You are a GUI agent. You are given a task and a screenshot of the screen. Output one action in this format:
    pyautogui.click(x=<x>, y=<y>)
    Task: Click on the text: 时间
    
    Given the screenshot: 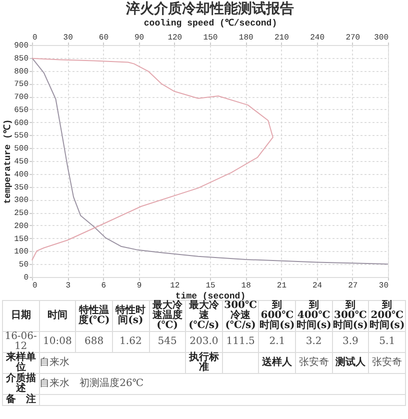 What is the action you would take?
    pyautogui.click(x=57, y=316)
    